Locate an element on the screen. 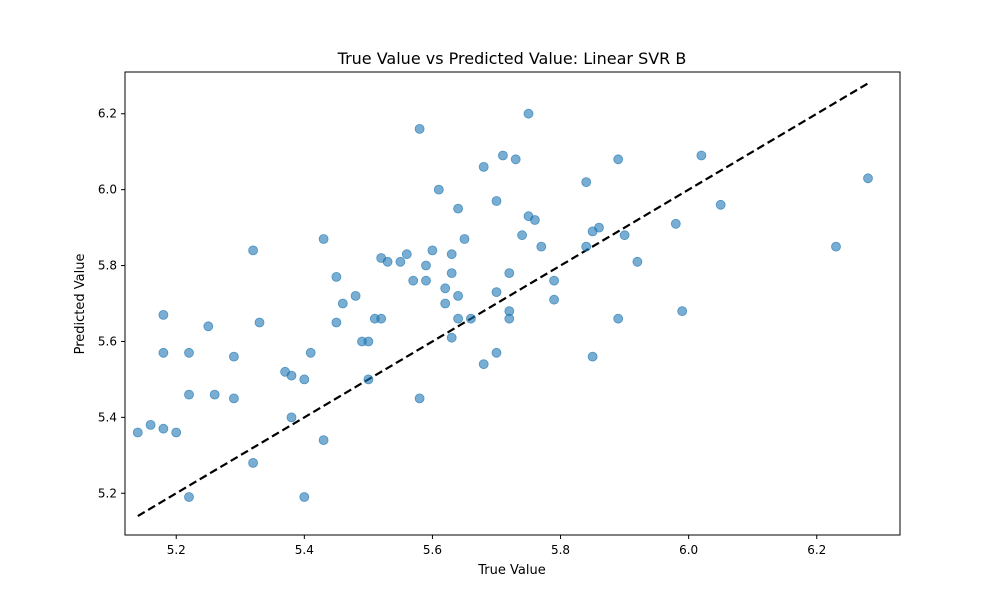  x-axis-label: True Value is located at coordinates (511, 570).